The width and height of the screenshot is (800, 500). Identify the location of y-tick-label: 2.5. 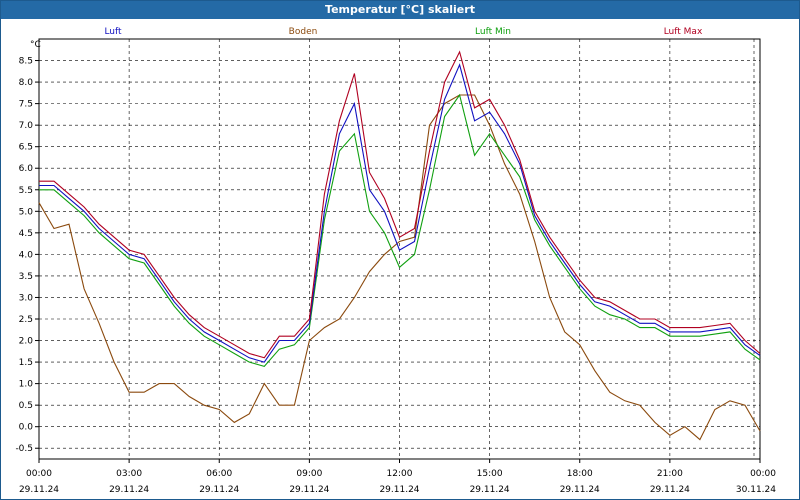
(26, 320).